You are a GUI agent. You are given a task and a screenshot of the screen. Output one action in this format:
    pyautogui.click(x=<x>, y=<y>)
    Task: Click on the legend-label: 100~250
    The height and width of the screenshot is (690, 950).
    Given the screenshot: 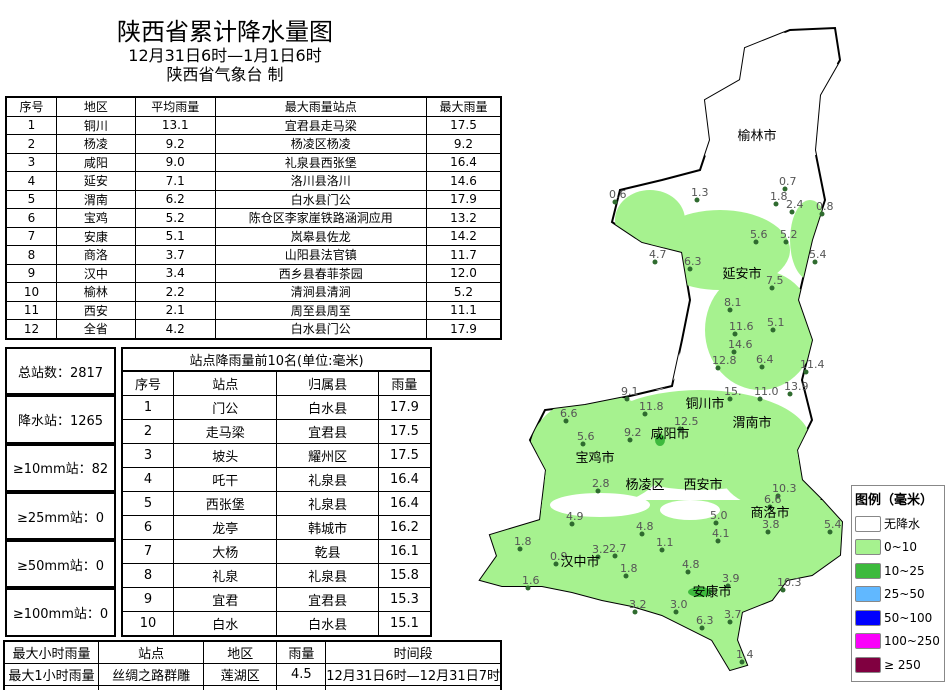 What is the action you would take?
    pyautogui.click(x=912, y=641)
    